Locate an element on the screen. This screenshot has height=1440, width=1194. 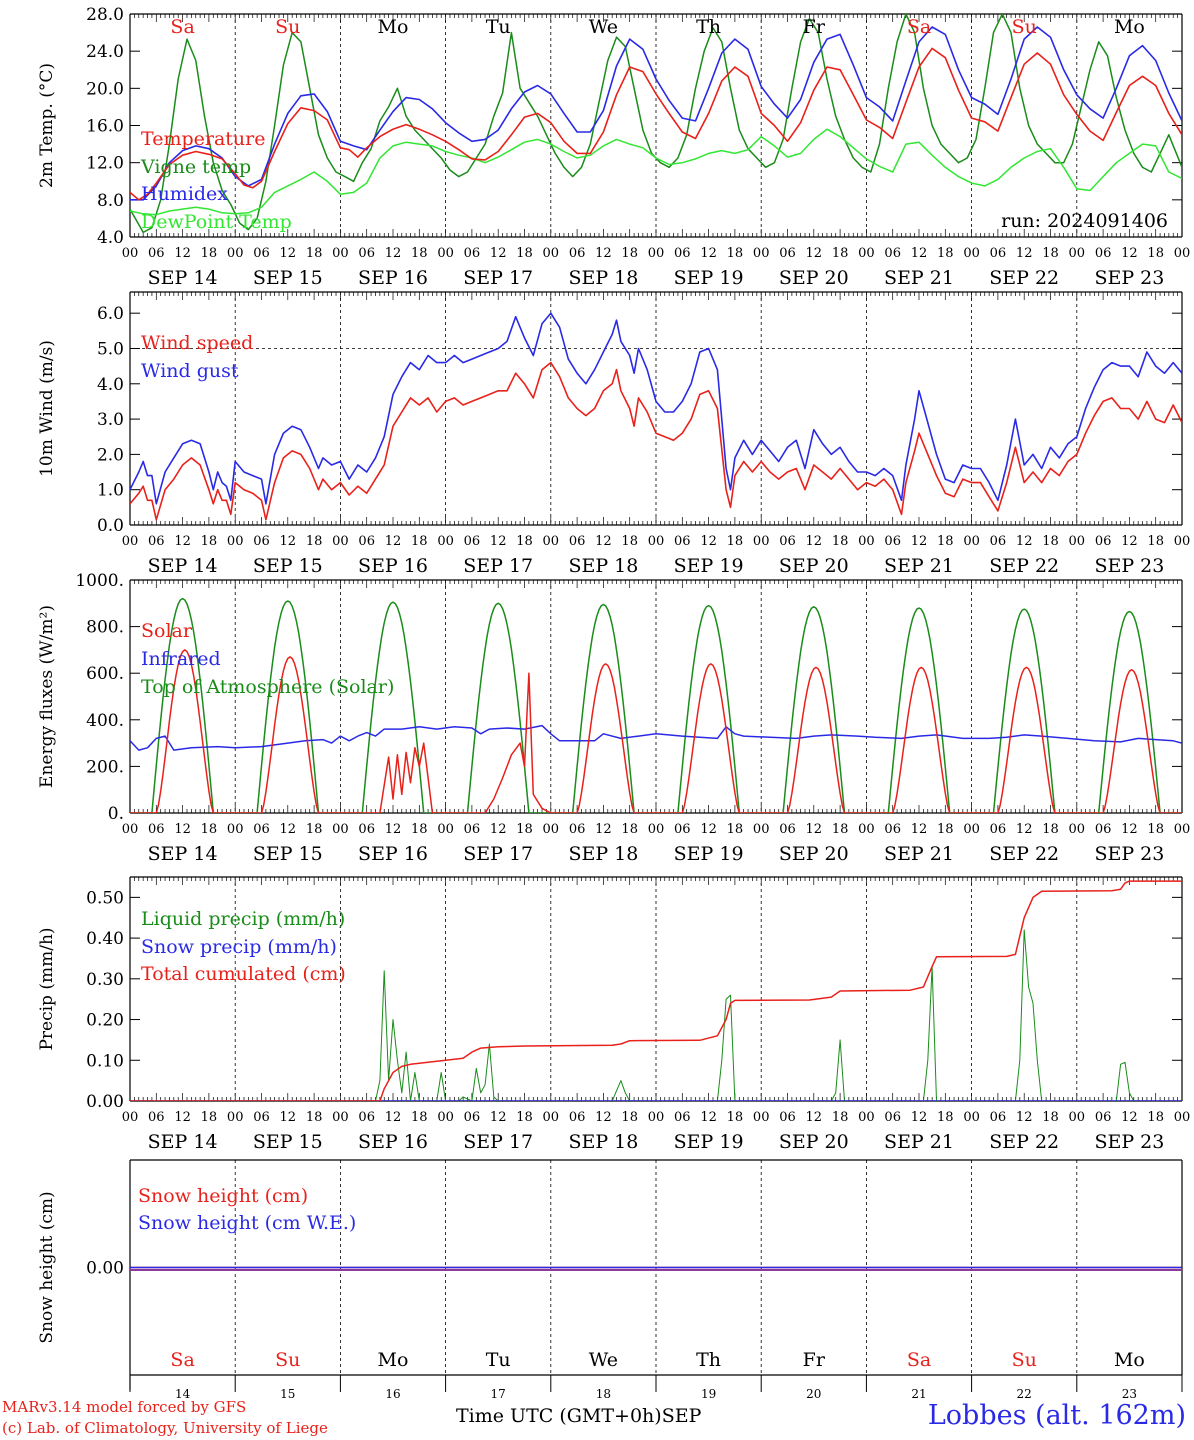
weekday-label-top: Mo is located at coordinates (1129, 27).